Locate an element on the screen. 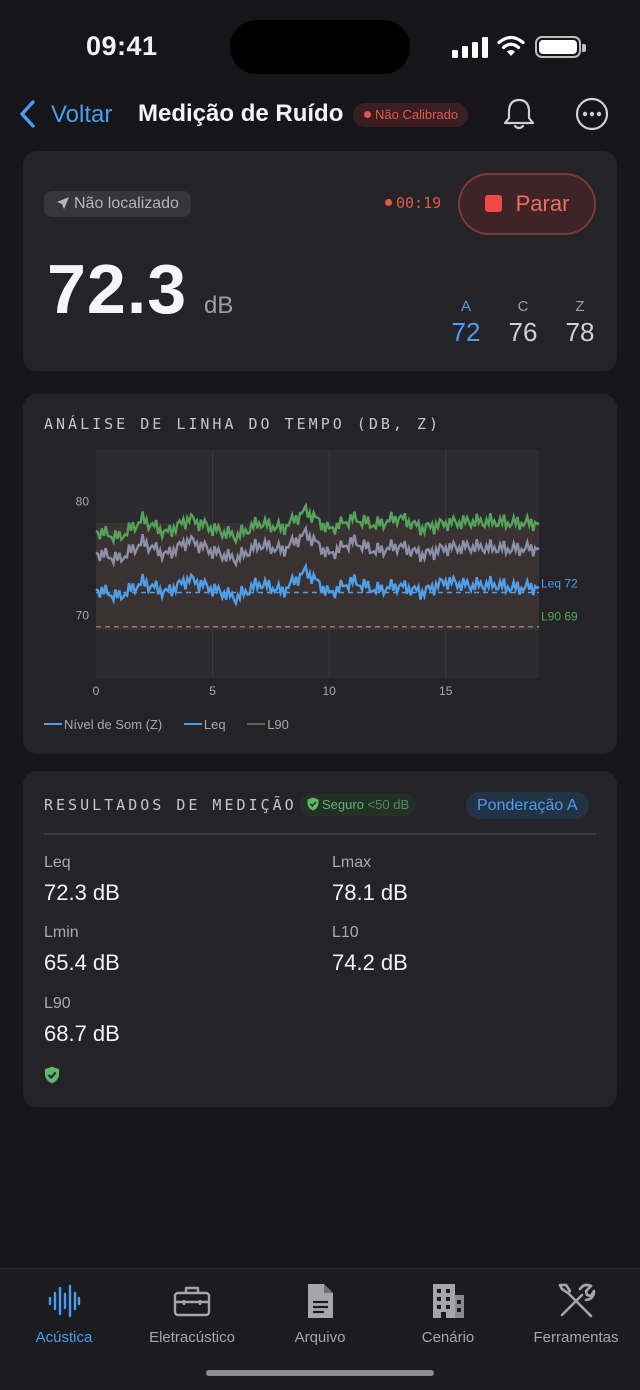  weighting-value: 76 is located at coordinates (523, 332).